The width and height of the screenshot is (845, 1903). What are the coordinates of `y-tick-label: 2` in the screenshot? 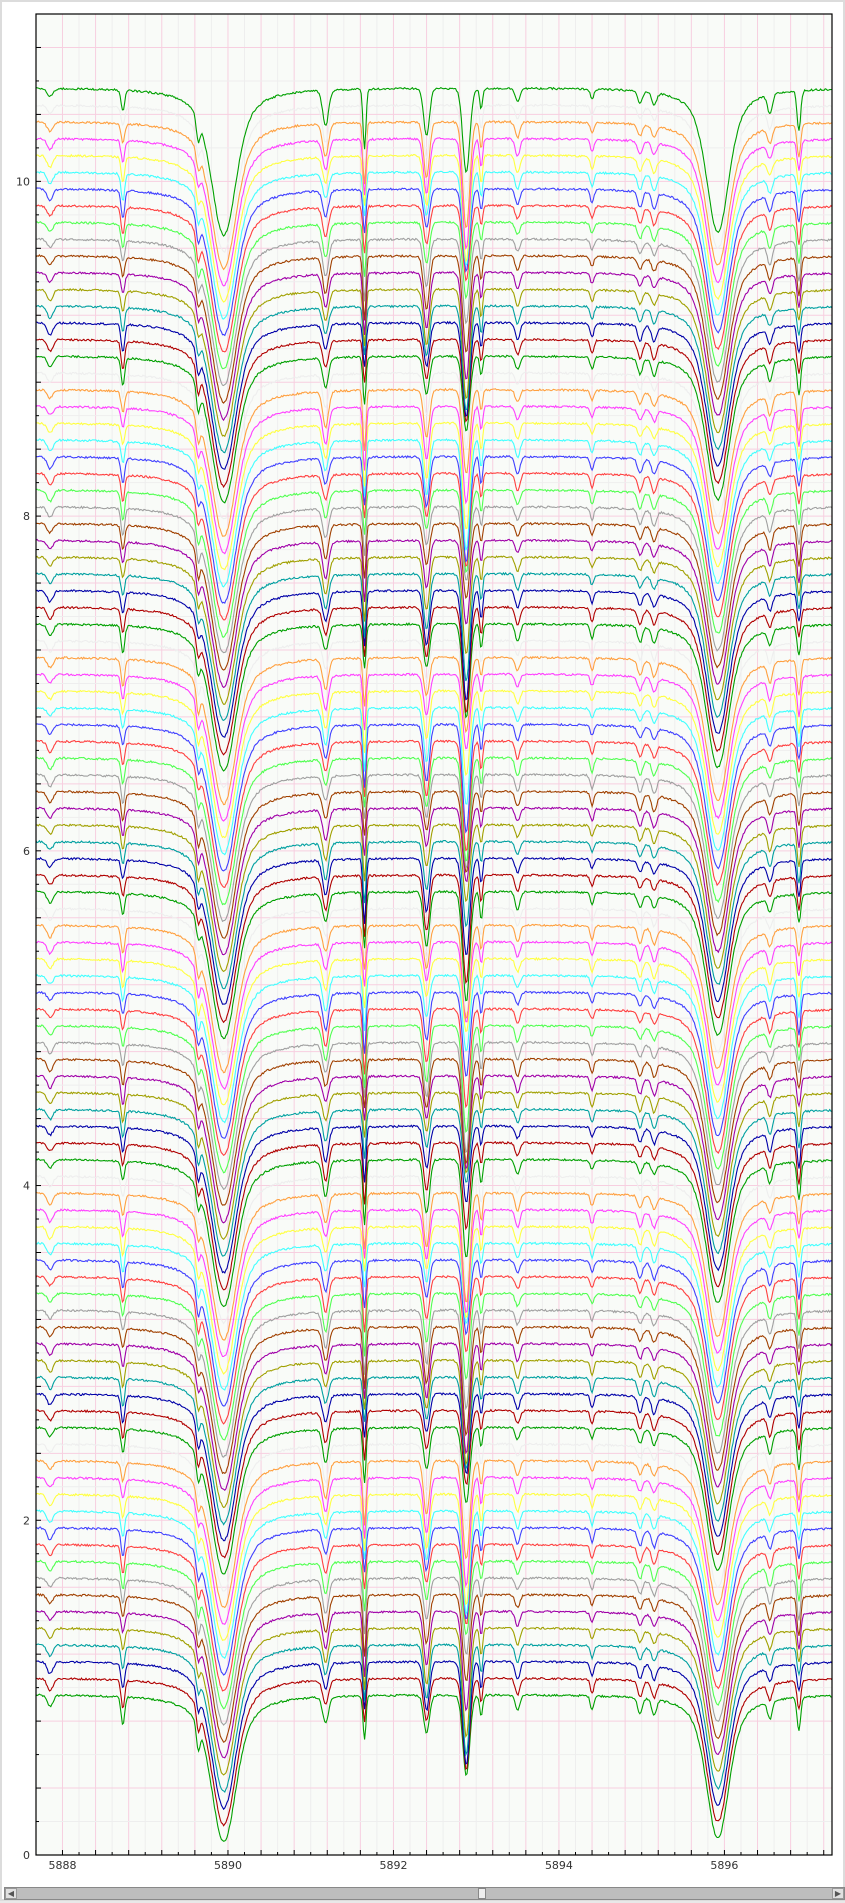 It's located at (26, 1520).